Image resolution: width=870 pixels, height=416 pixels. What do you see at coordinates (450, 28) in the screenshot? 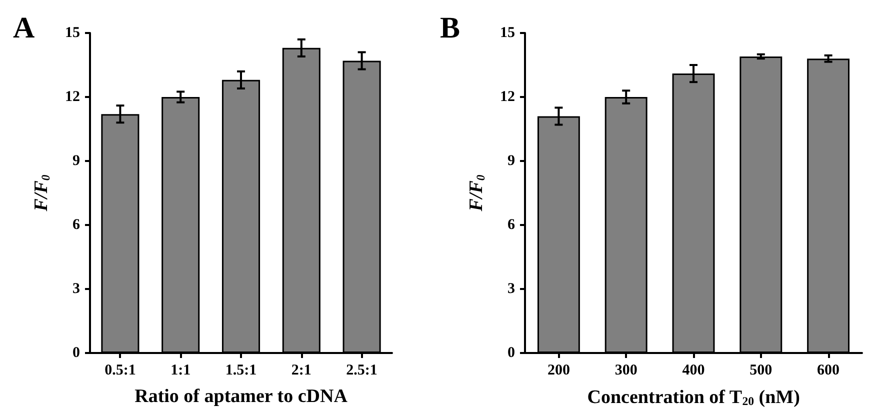
I see `chart-title: B` at bounding box center [450, 28].